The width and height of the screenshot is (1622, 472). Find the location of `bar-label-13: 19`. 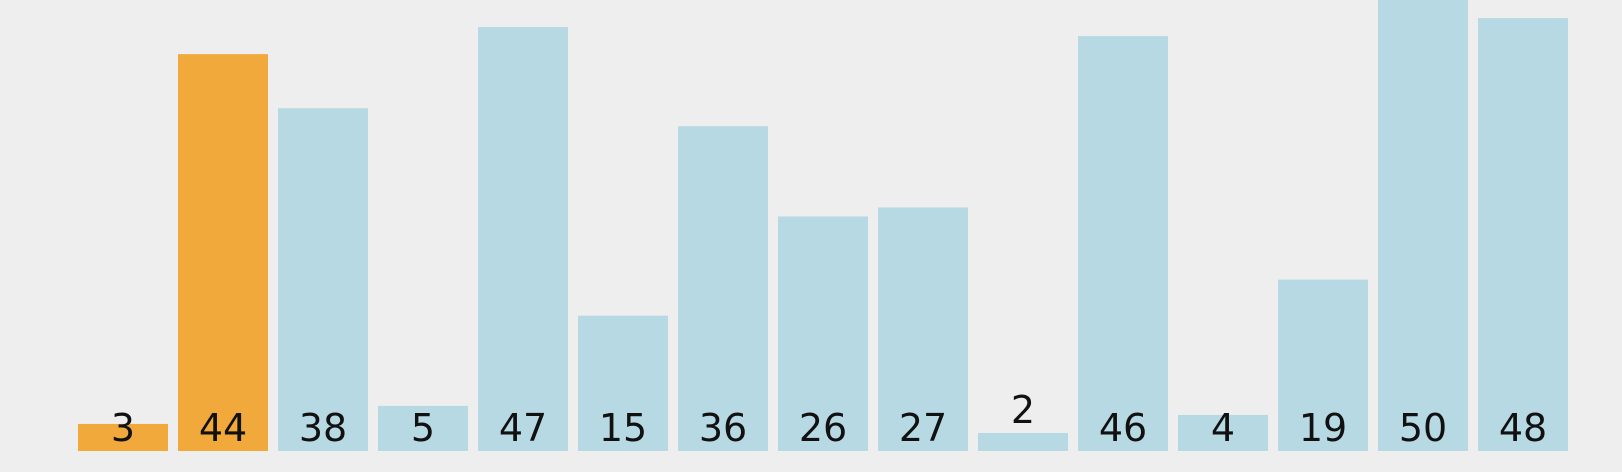

bar-label-13: 19 is located at coordinates (1323, 428).